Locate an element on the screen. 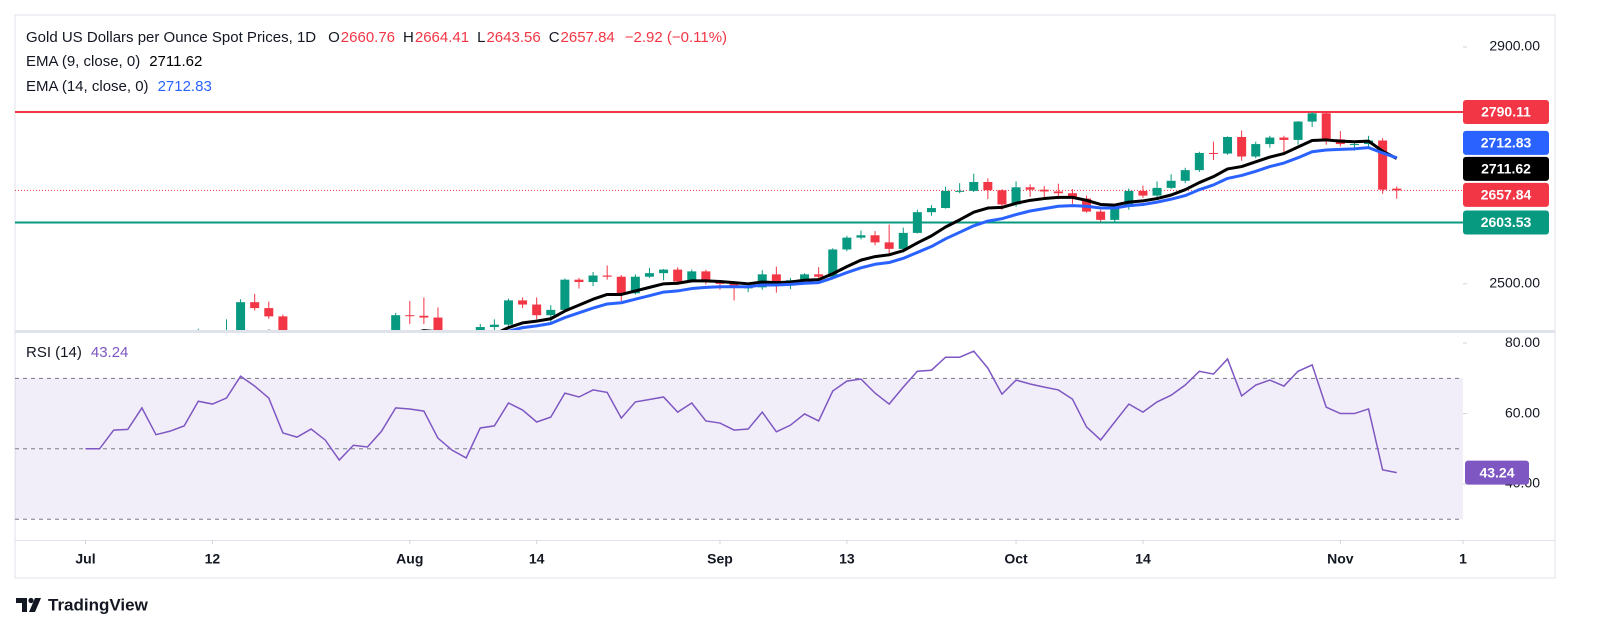 This screenshot has width=1601, height=644. ema-legend-name: EMA (9, close, 0) is located at coordinates (83, 61).